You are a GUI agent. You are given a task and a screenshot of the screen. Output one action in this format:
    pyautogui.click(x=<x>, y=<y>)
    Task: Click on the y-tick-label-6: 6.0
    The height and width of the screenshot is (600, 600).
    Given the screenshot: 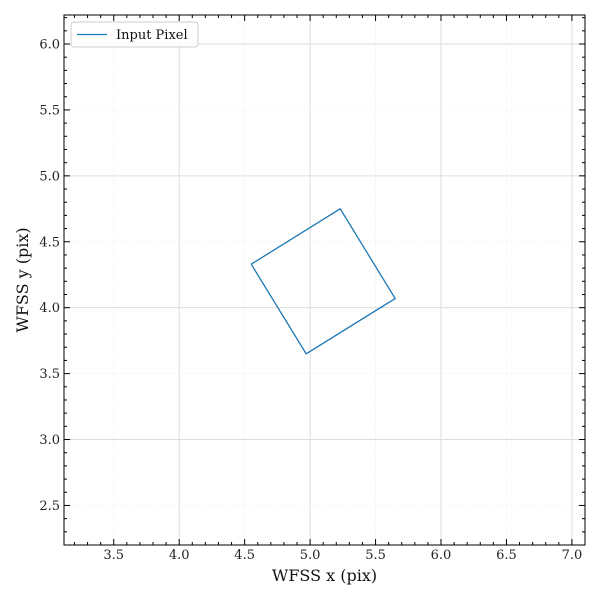 What is the action you would take?
    pyautogui.click(x=49, y=45)
    